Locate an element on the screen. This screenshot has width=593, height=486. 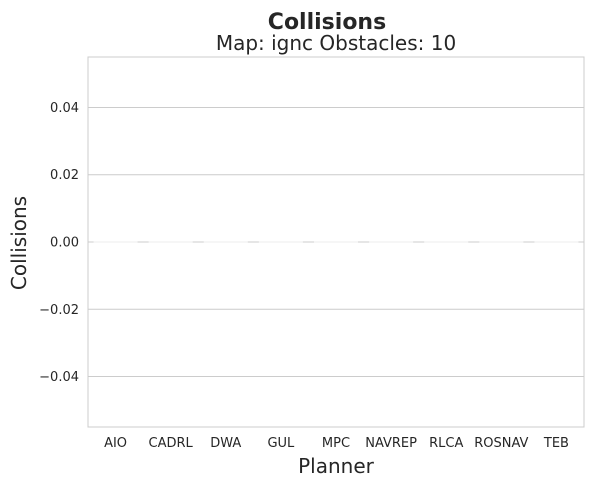
y-tick-label: 0.04 is located at coordinates (64, 108).